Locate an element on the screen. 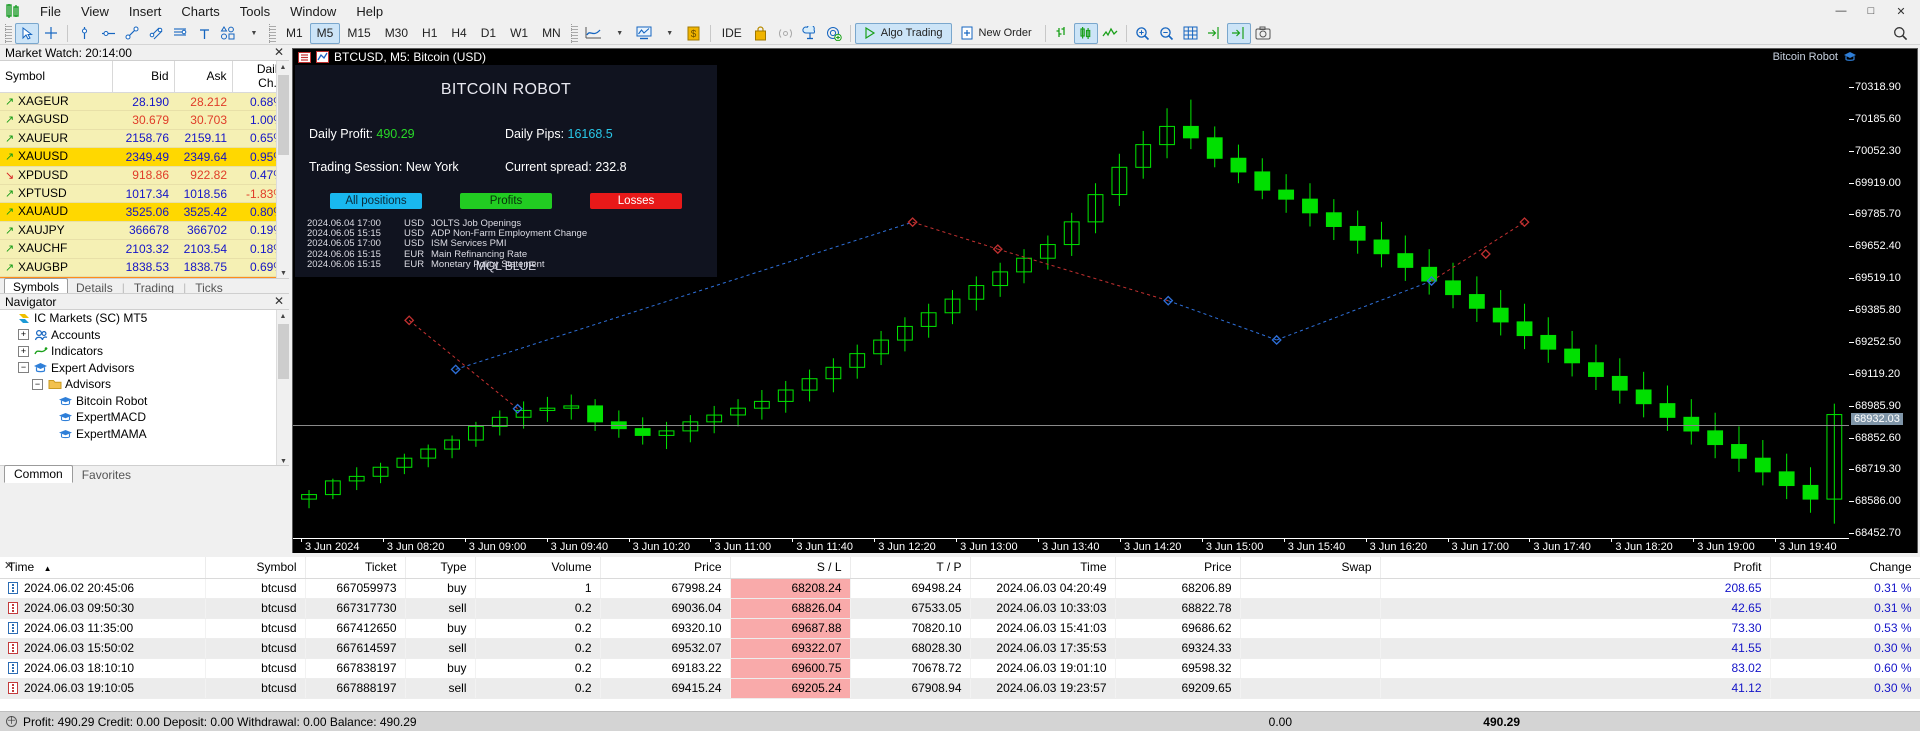 The height and width of the screenshot is (731, 1920). scroll-thumb is located at coordinates (283, 115).